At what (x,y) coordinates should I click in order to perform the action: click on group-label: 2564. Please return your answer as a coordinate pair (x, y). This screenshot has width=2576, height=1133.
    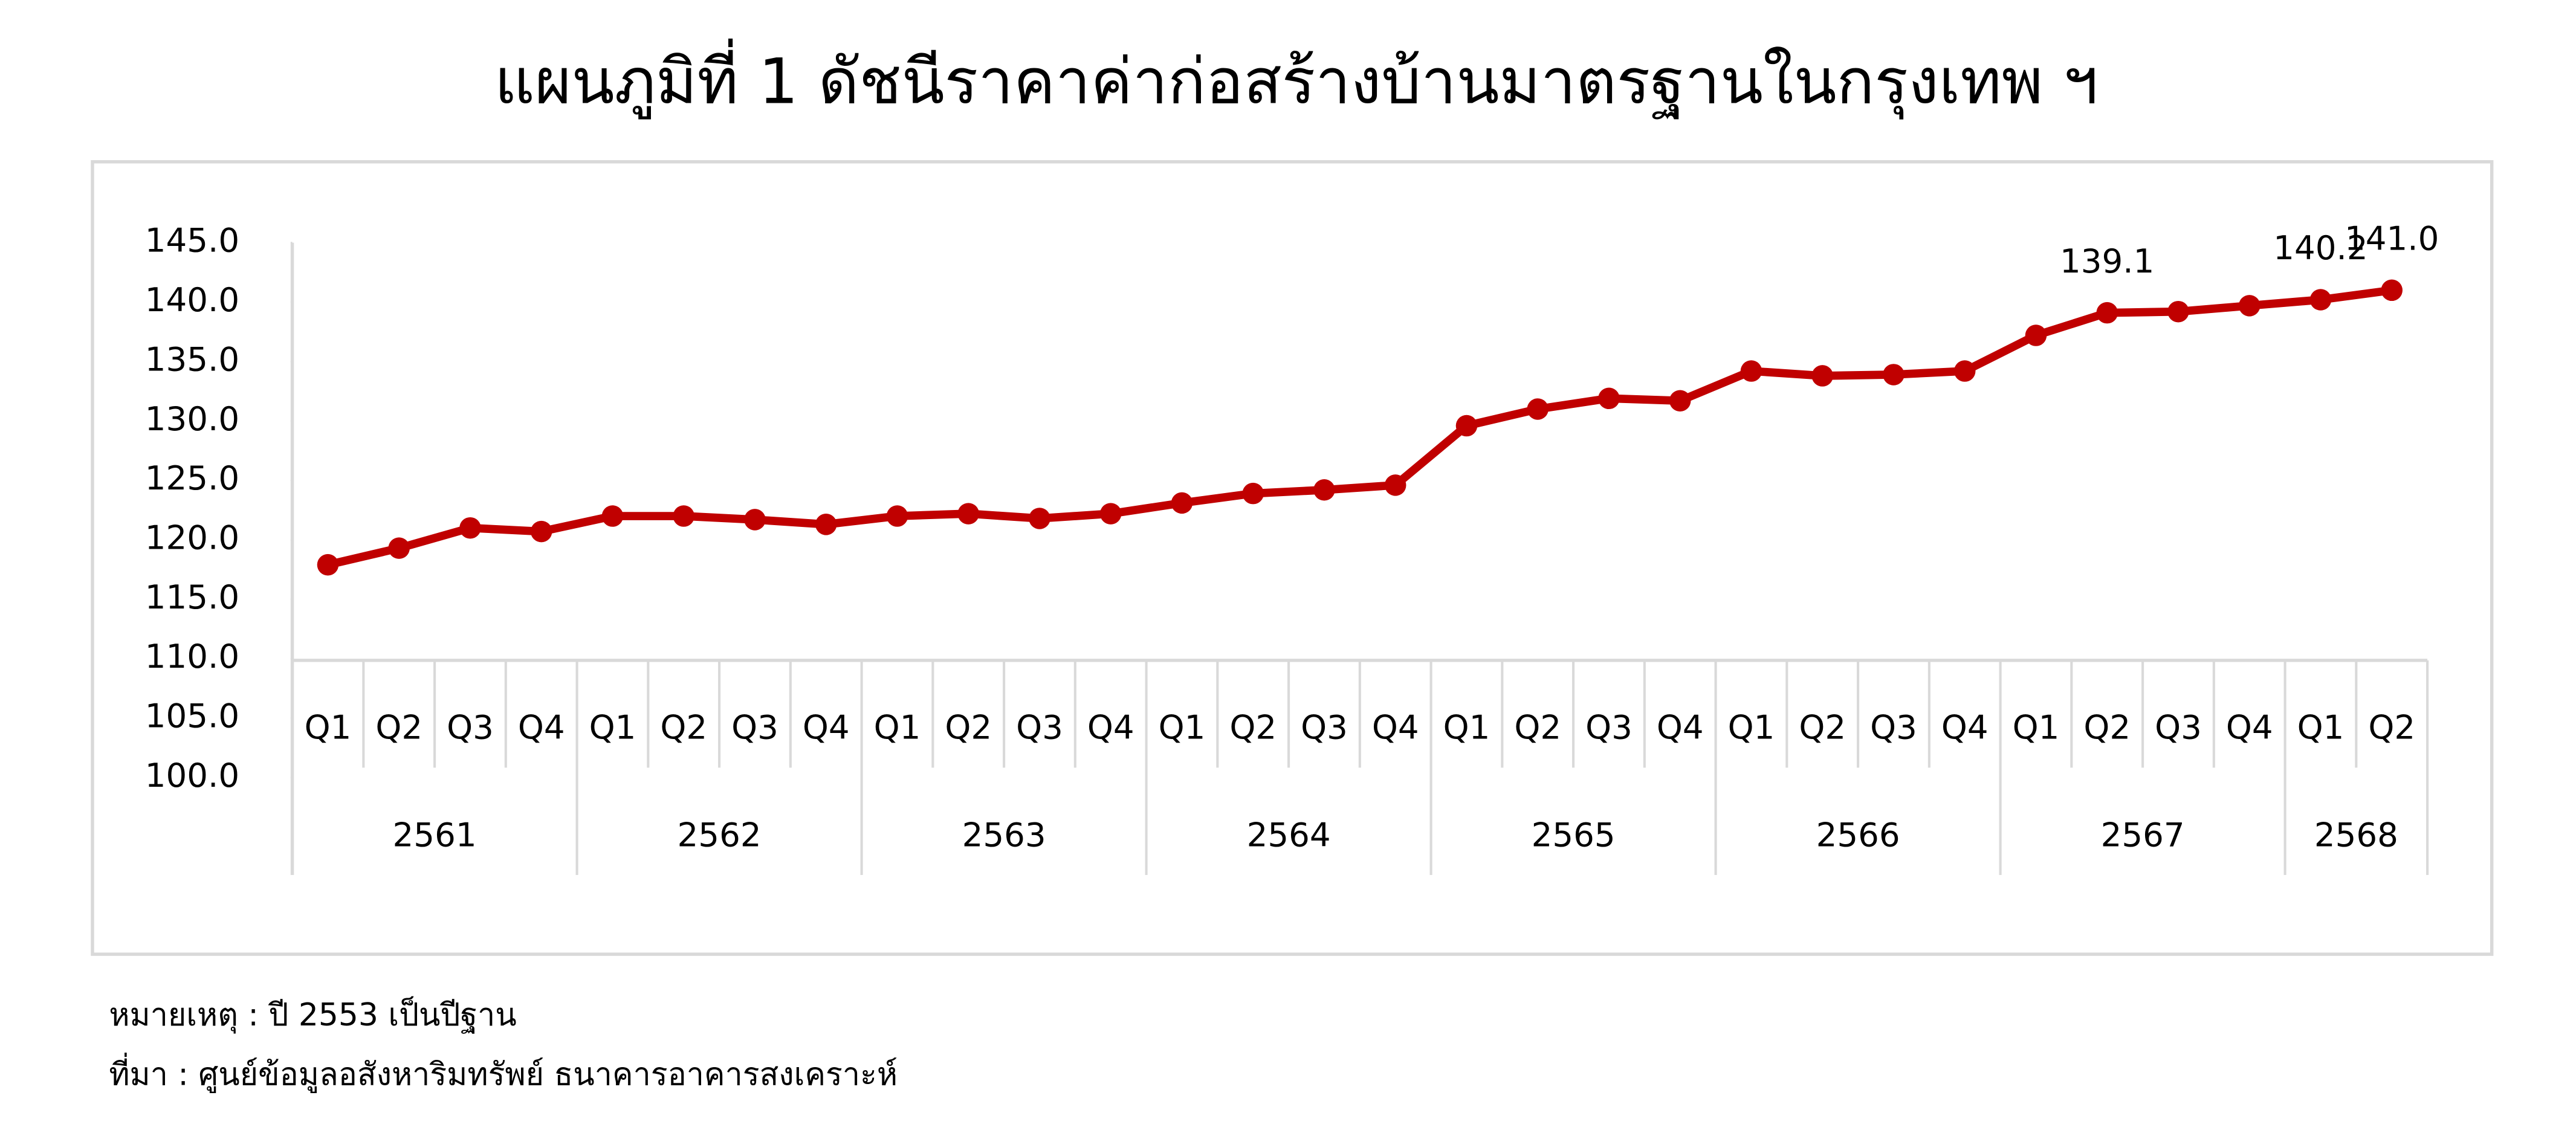
    Looking at the image, I should click on (1289, 834).